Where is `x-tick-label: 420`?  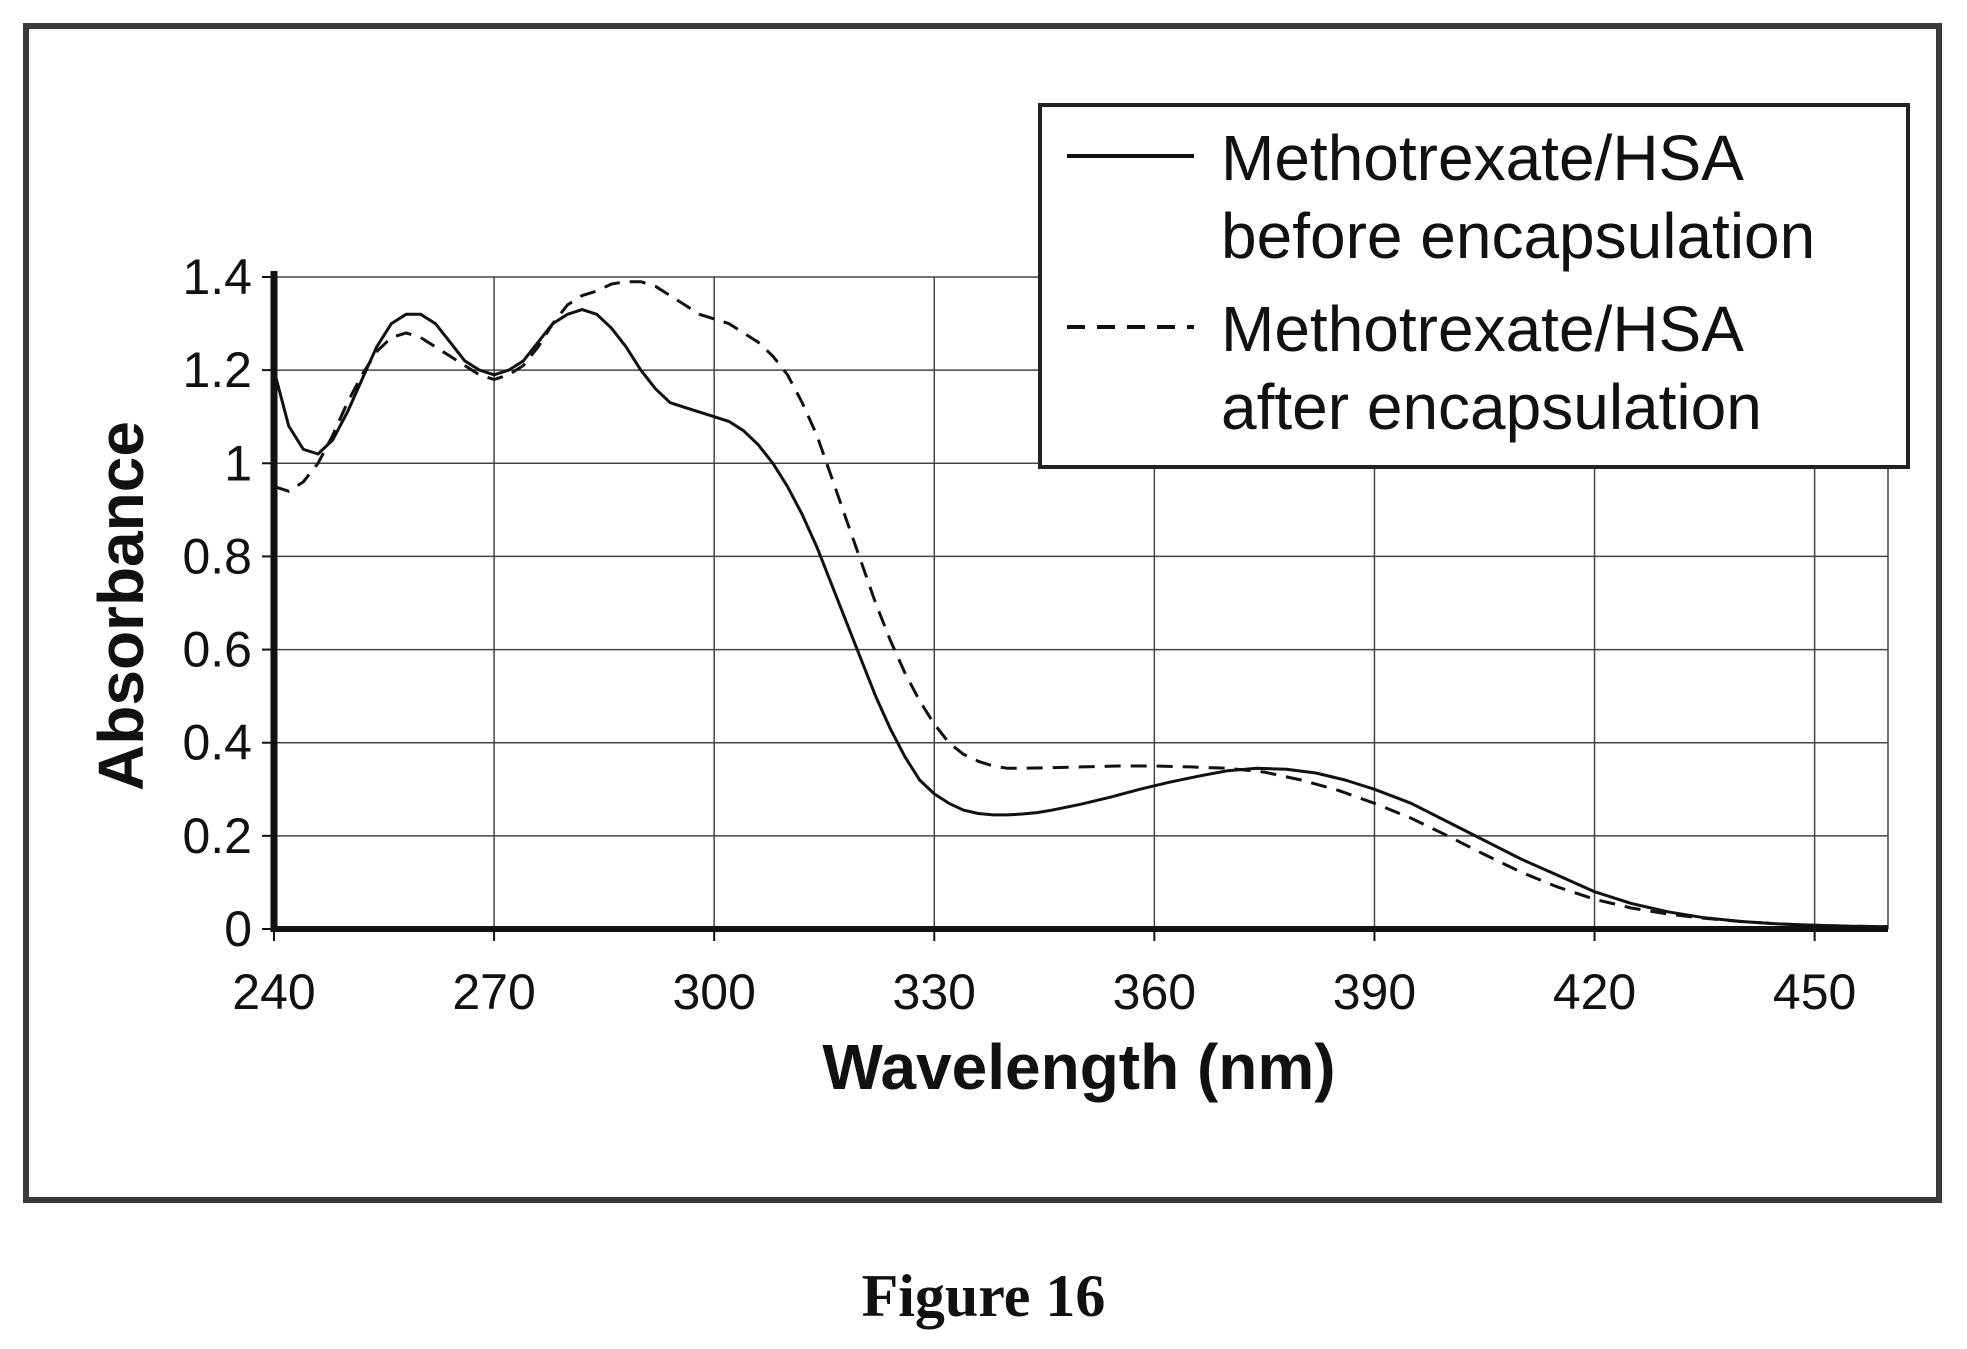
x-tick-label: 420 is located at coordinates (1594, 992).